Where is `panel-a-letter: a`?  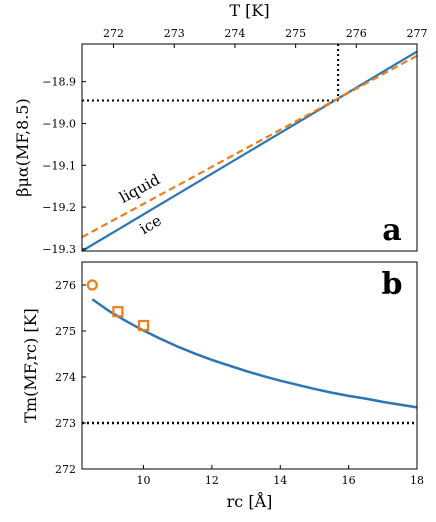
panel-a-letter: a is located at coordinates (391, 230).